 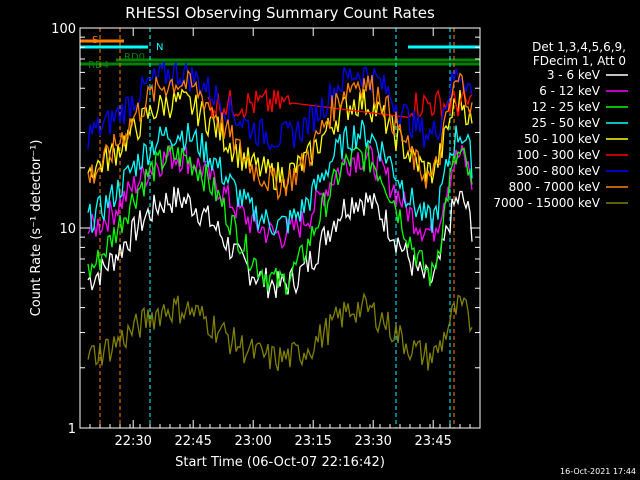 What do you see at coordinates (72, 429) in the screenshot?
I see `y-tick-label: 1` at bounding box center [72, 429].